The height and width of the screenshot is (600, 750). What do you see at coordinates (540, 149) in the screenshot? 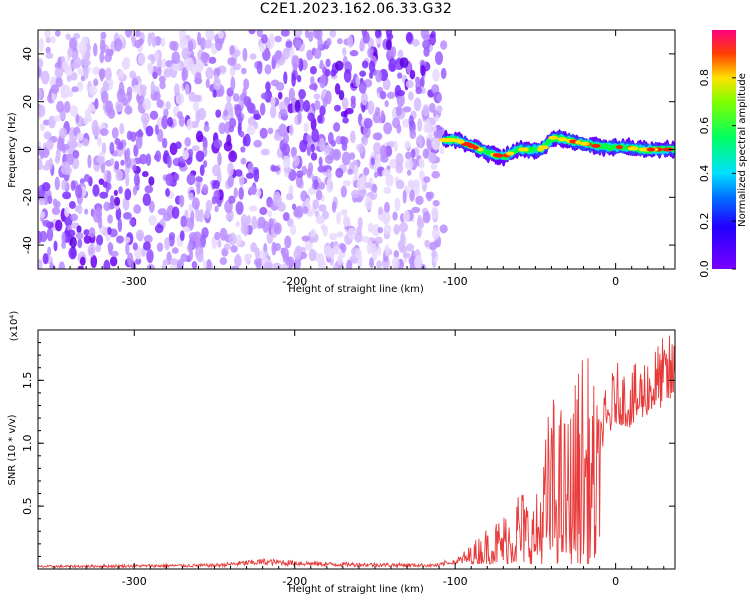
I see `signal-peak` at bounding box center [540, 149].